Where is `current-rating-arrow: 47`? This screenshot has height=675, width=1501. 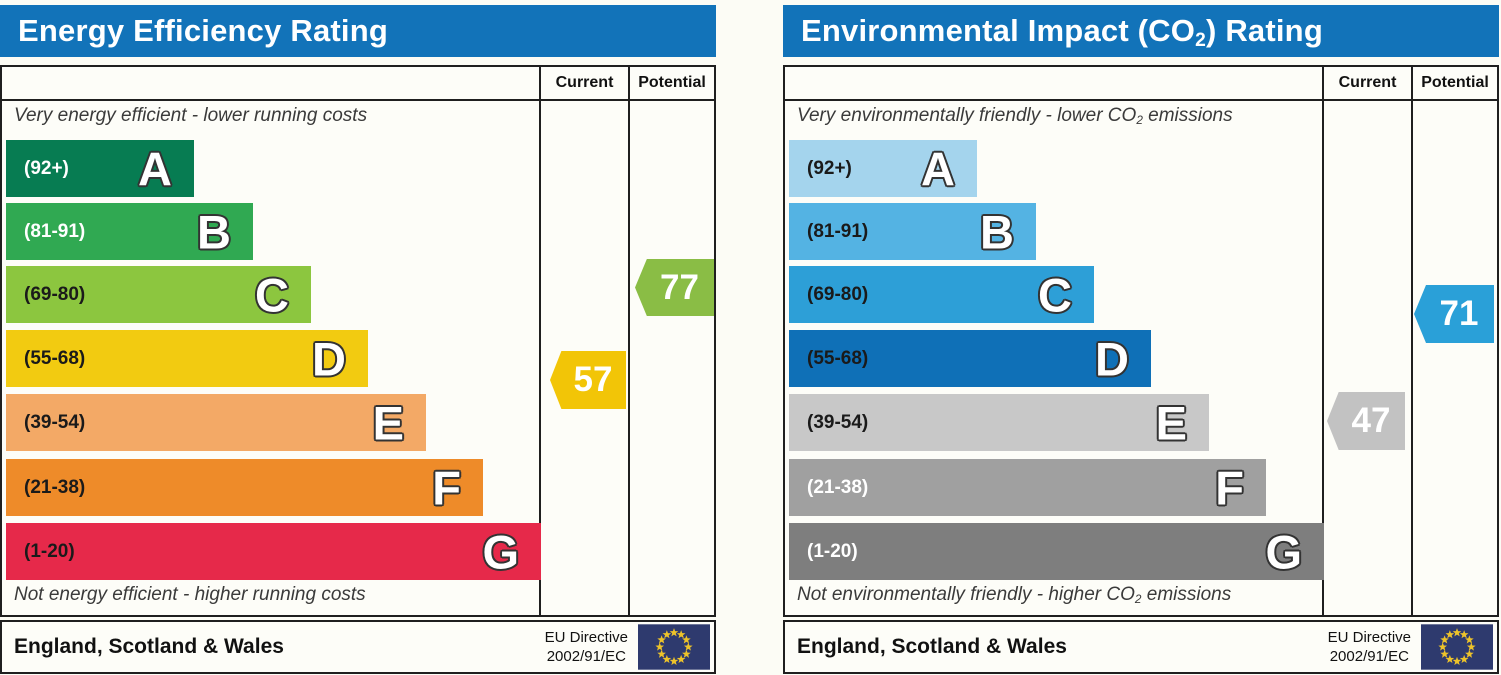 current-rating-arrow: 47 is located at coordinates (1366, 421).